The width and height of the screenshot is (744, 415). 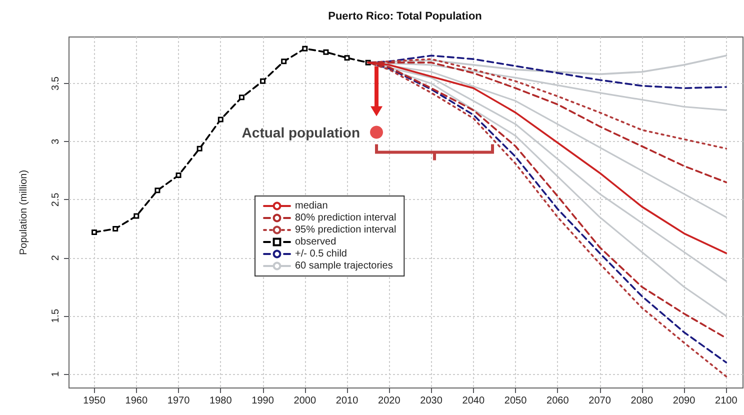 I want to click on x-tick-label: 2030, so click(x=431, y=401).